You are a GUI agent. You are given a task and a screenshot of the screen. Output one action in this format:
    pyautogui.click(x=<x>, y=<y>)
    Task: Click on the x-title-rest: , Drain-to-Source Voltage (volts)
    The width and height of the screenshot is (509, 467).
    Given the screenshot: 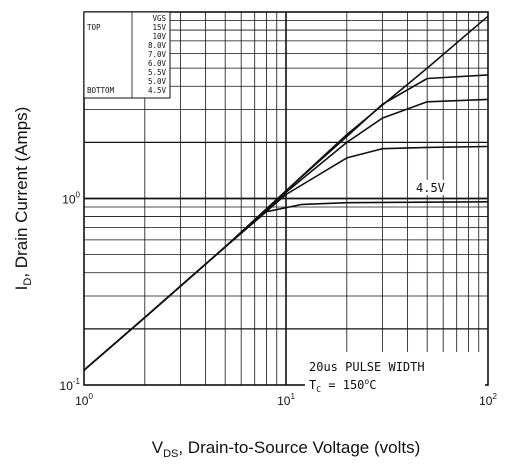 What is the action you would take?
    pyautogui.click(x=299, y=447)
    